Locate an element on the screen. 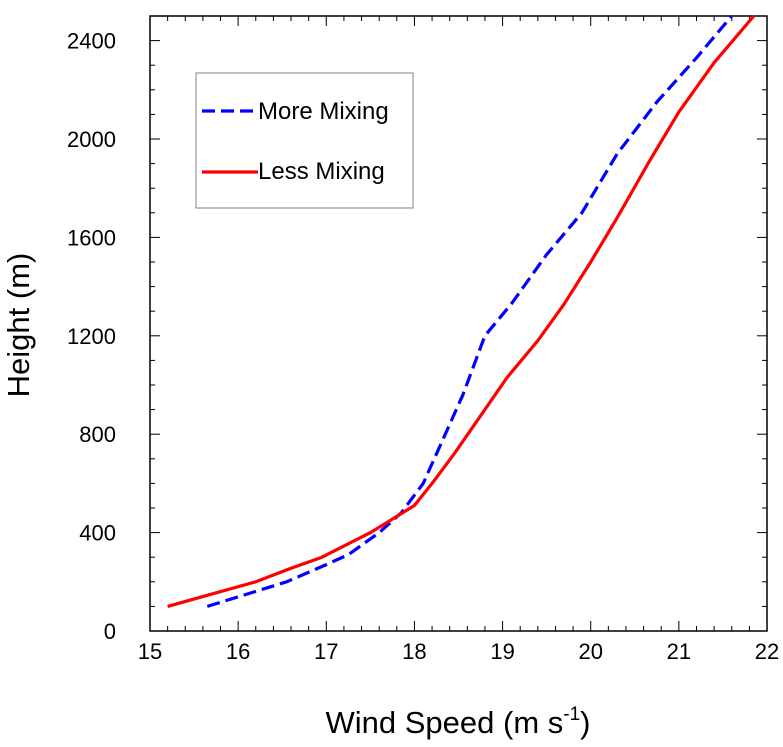 The width and height of the screenshot is (783, 747). y-tick-label: 1600 is located at coordinates (91, 237).